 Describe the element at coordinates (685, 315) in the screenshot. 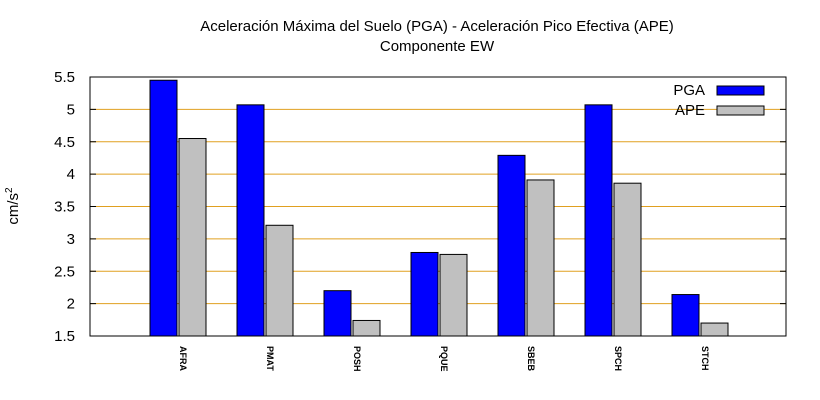

I see `bar-pga-stch` at that location.